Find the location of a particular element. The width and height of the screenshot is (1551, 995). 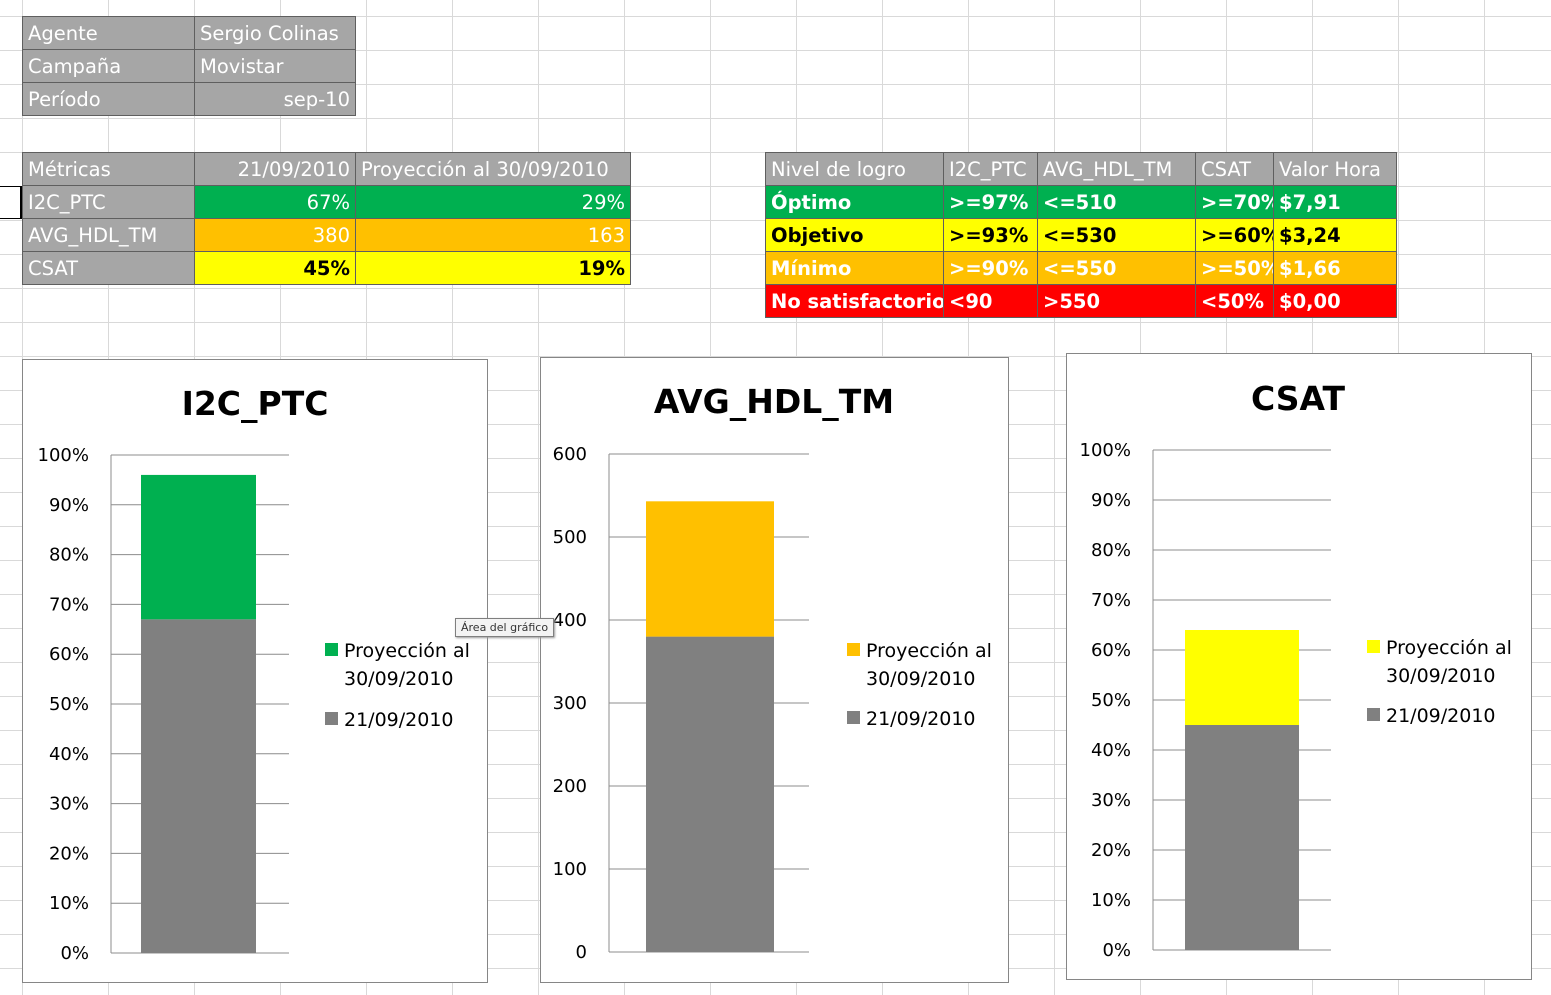

metrics-row-avg: AVG_HDL_TM 380 163 is located at coordinates (326, 235).